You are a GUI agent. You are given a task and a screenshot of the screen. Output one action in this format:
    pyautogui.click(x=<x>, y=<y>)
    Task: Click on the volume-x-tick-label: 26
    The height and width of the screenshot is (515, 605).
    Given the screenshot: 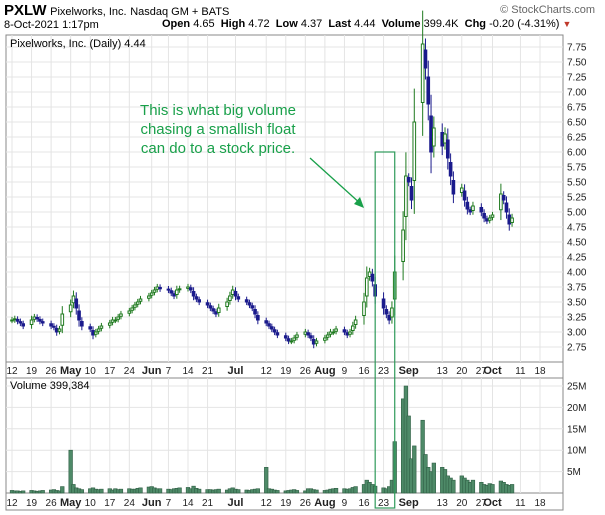 What is the action you would take?
    pyautogui.click(x=306, y=503)
    